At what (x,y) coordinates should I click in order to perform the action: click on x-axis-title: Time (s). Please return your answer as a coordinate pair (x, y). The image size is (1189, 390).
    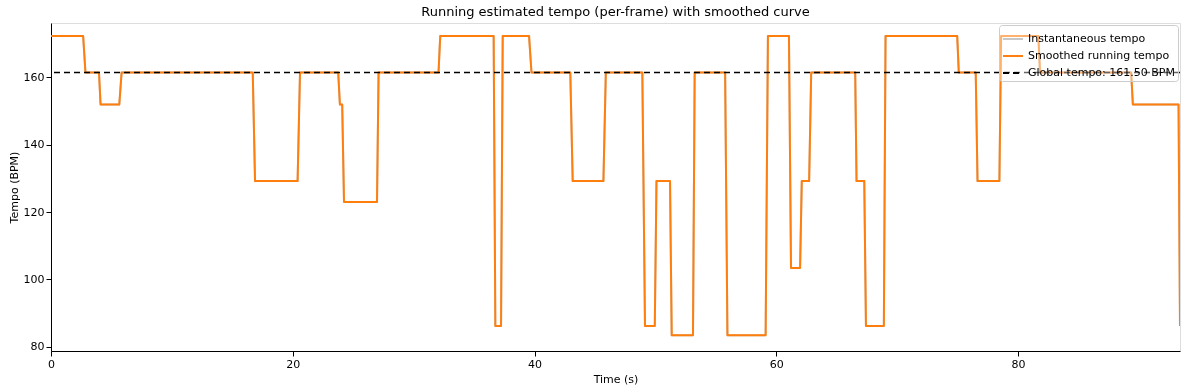
    Looking at the image, I should click on (615, 379).